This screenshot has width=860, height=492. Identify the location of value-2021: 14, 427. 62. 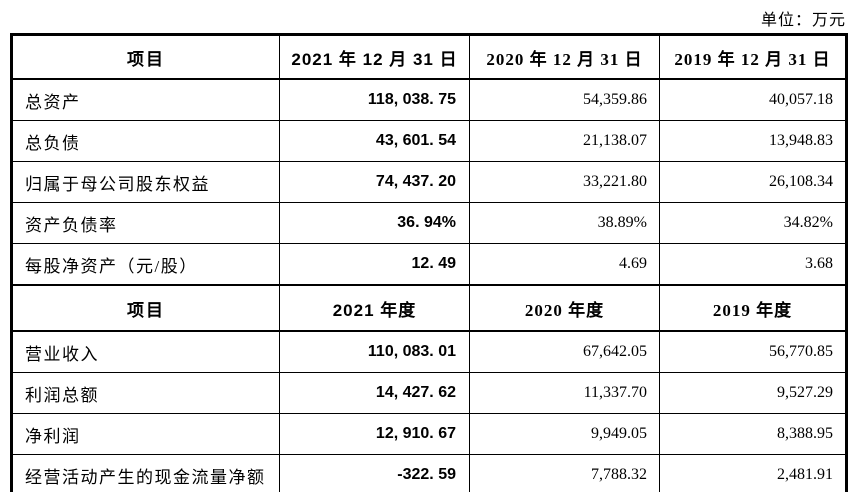
(374, 393).